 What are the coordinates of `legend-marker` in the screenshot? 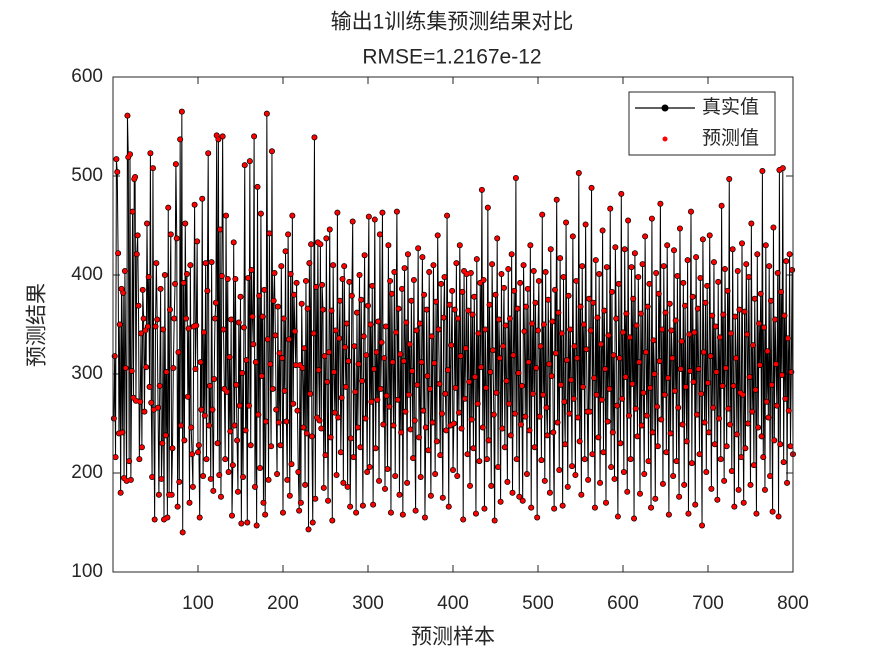 It's located at (665, 139).